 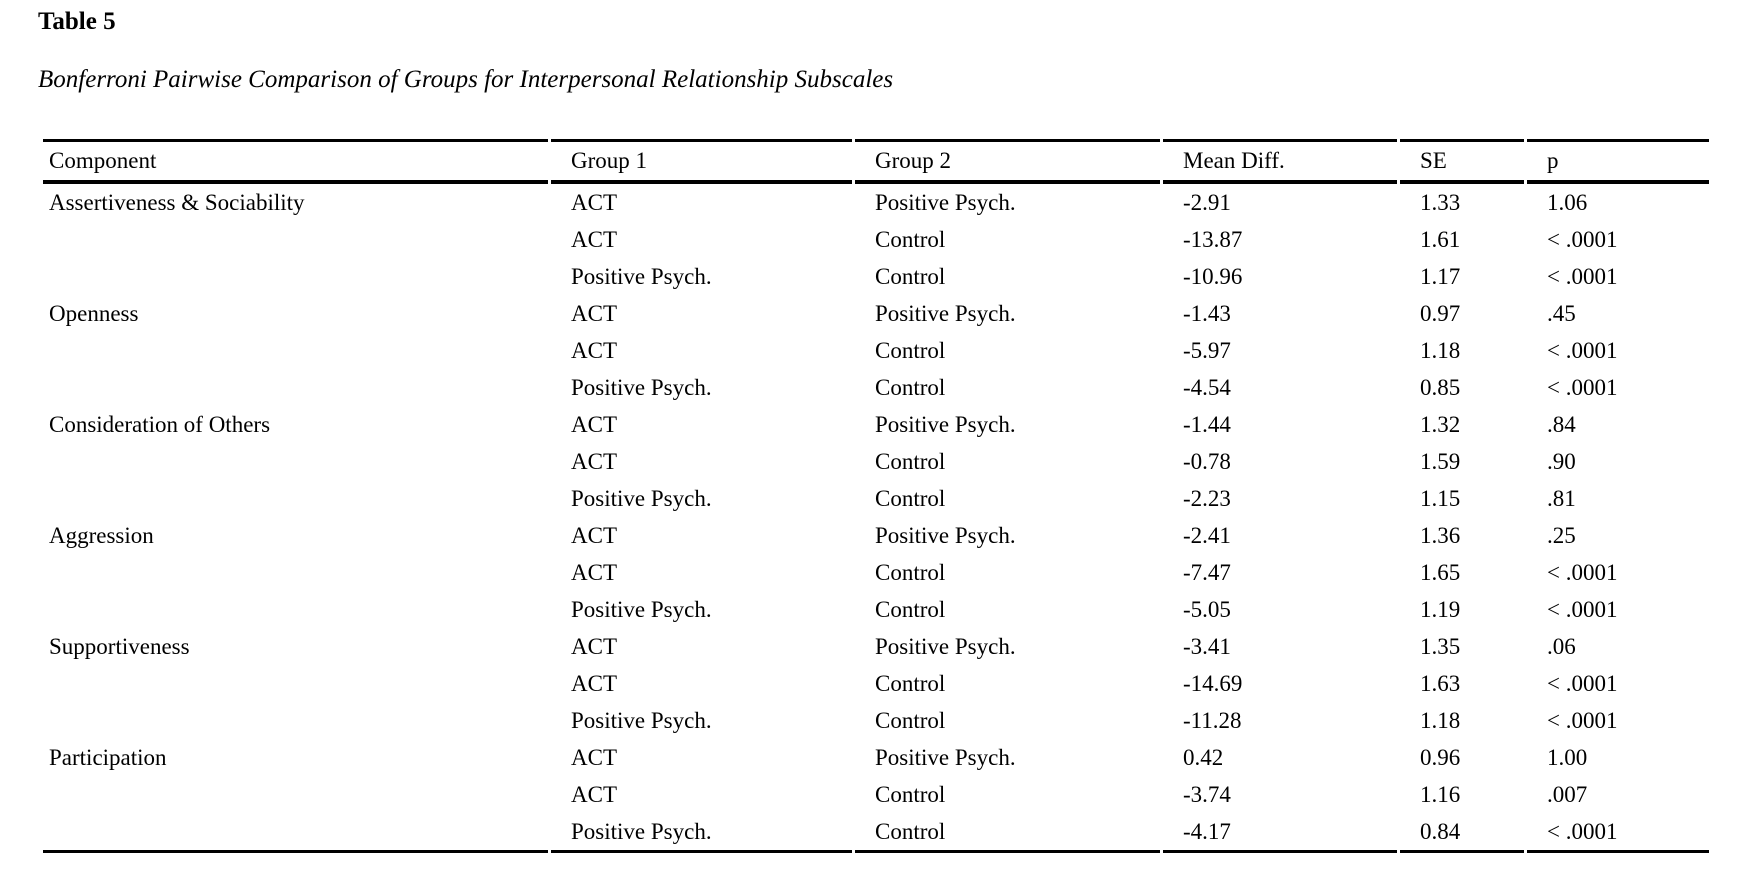 What do you see at coordinates (1440, 239) in the screenshot?
I see `table-cell: 1.61` at bounding box center [1440, 239].